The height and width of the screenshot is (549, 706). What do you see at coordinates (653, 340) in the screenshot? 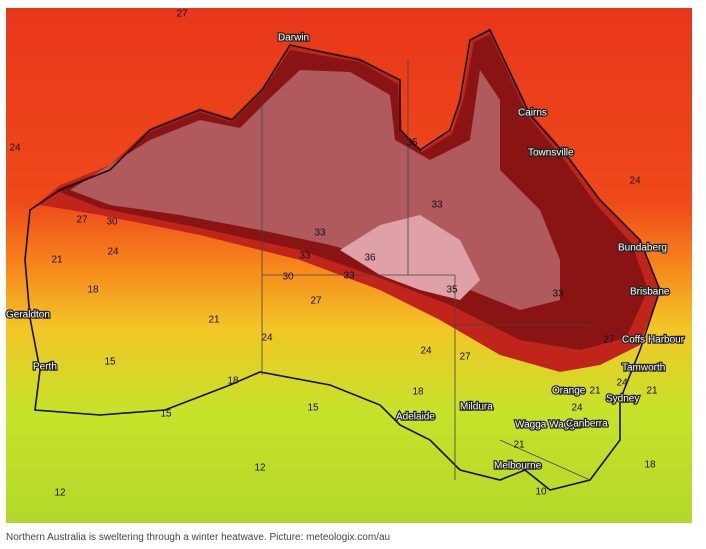
I see `city-label: Coffs Harbour` at bounding box center [653, 340].